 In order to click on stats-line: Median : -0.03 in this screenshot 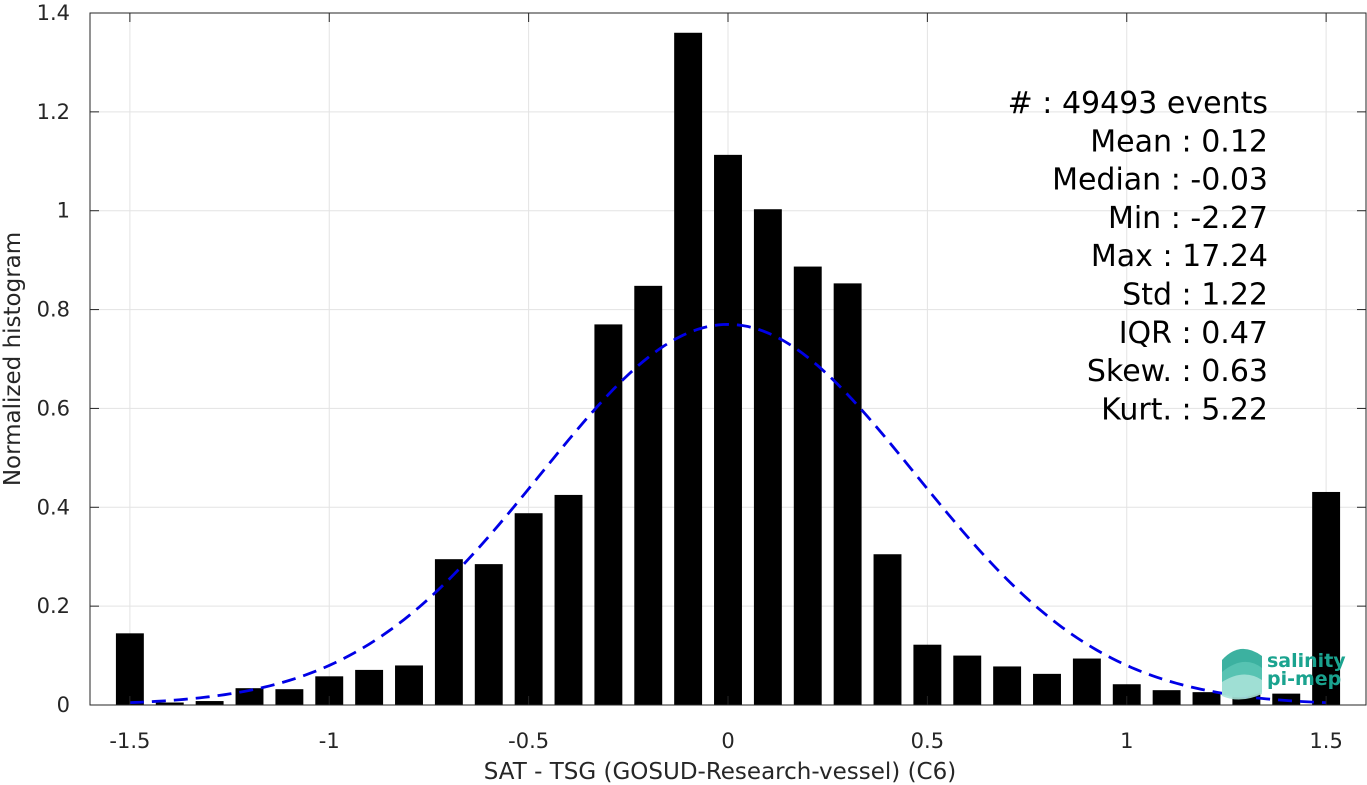, I will do `click(1160, 180)`.